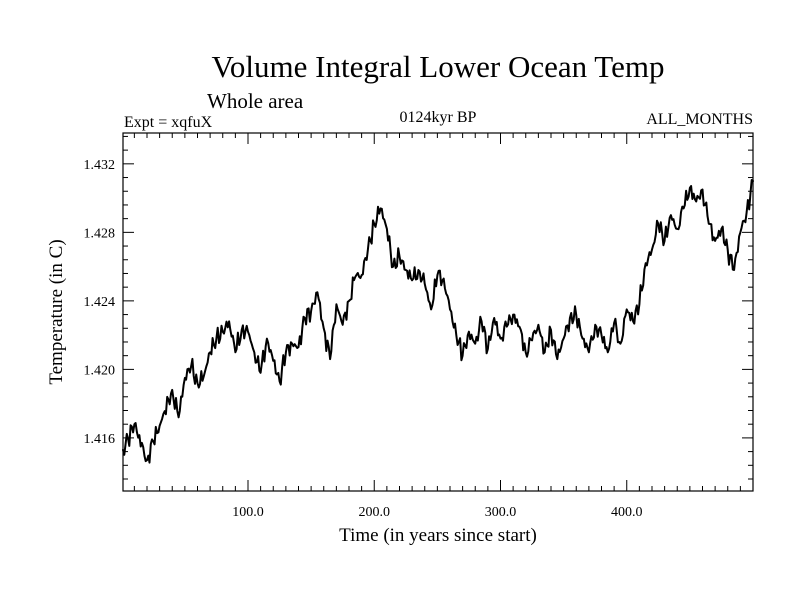 The image size is (800, 600). What do you see at coordinates (56, 311) in the screenshot?
I see `y-axis-label: Temperature (in C)` at bounding box center [56, 311].